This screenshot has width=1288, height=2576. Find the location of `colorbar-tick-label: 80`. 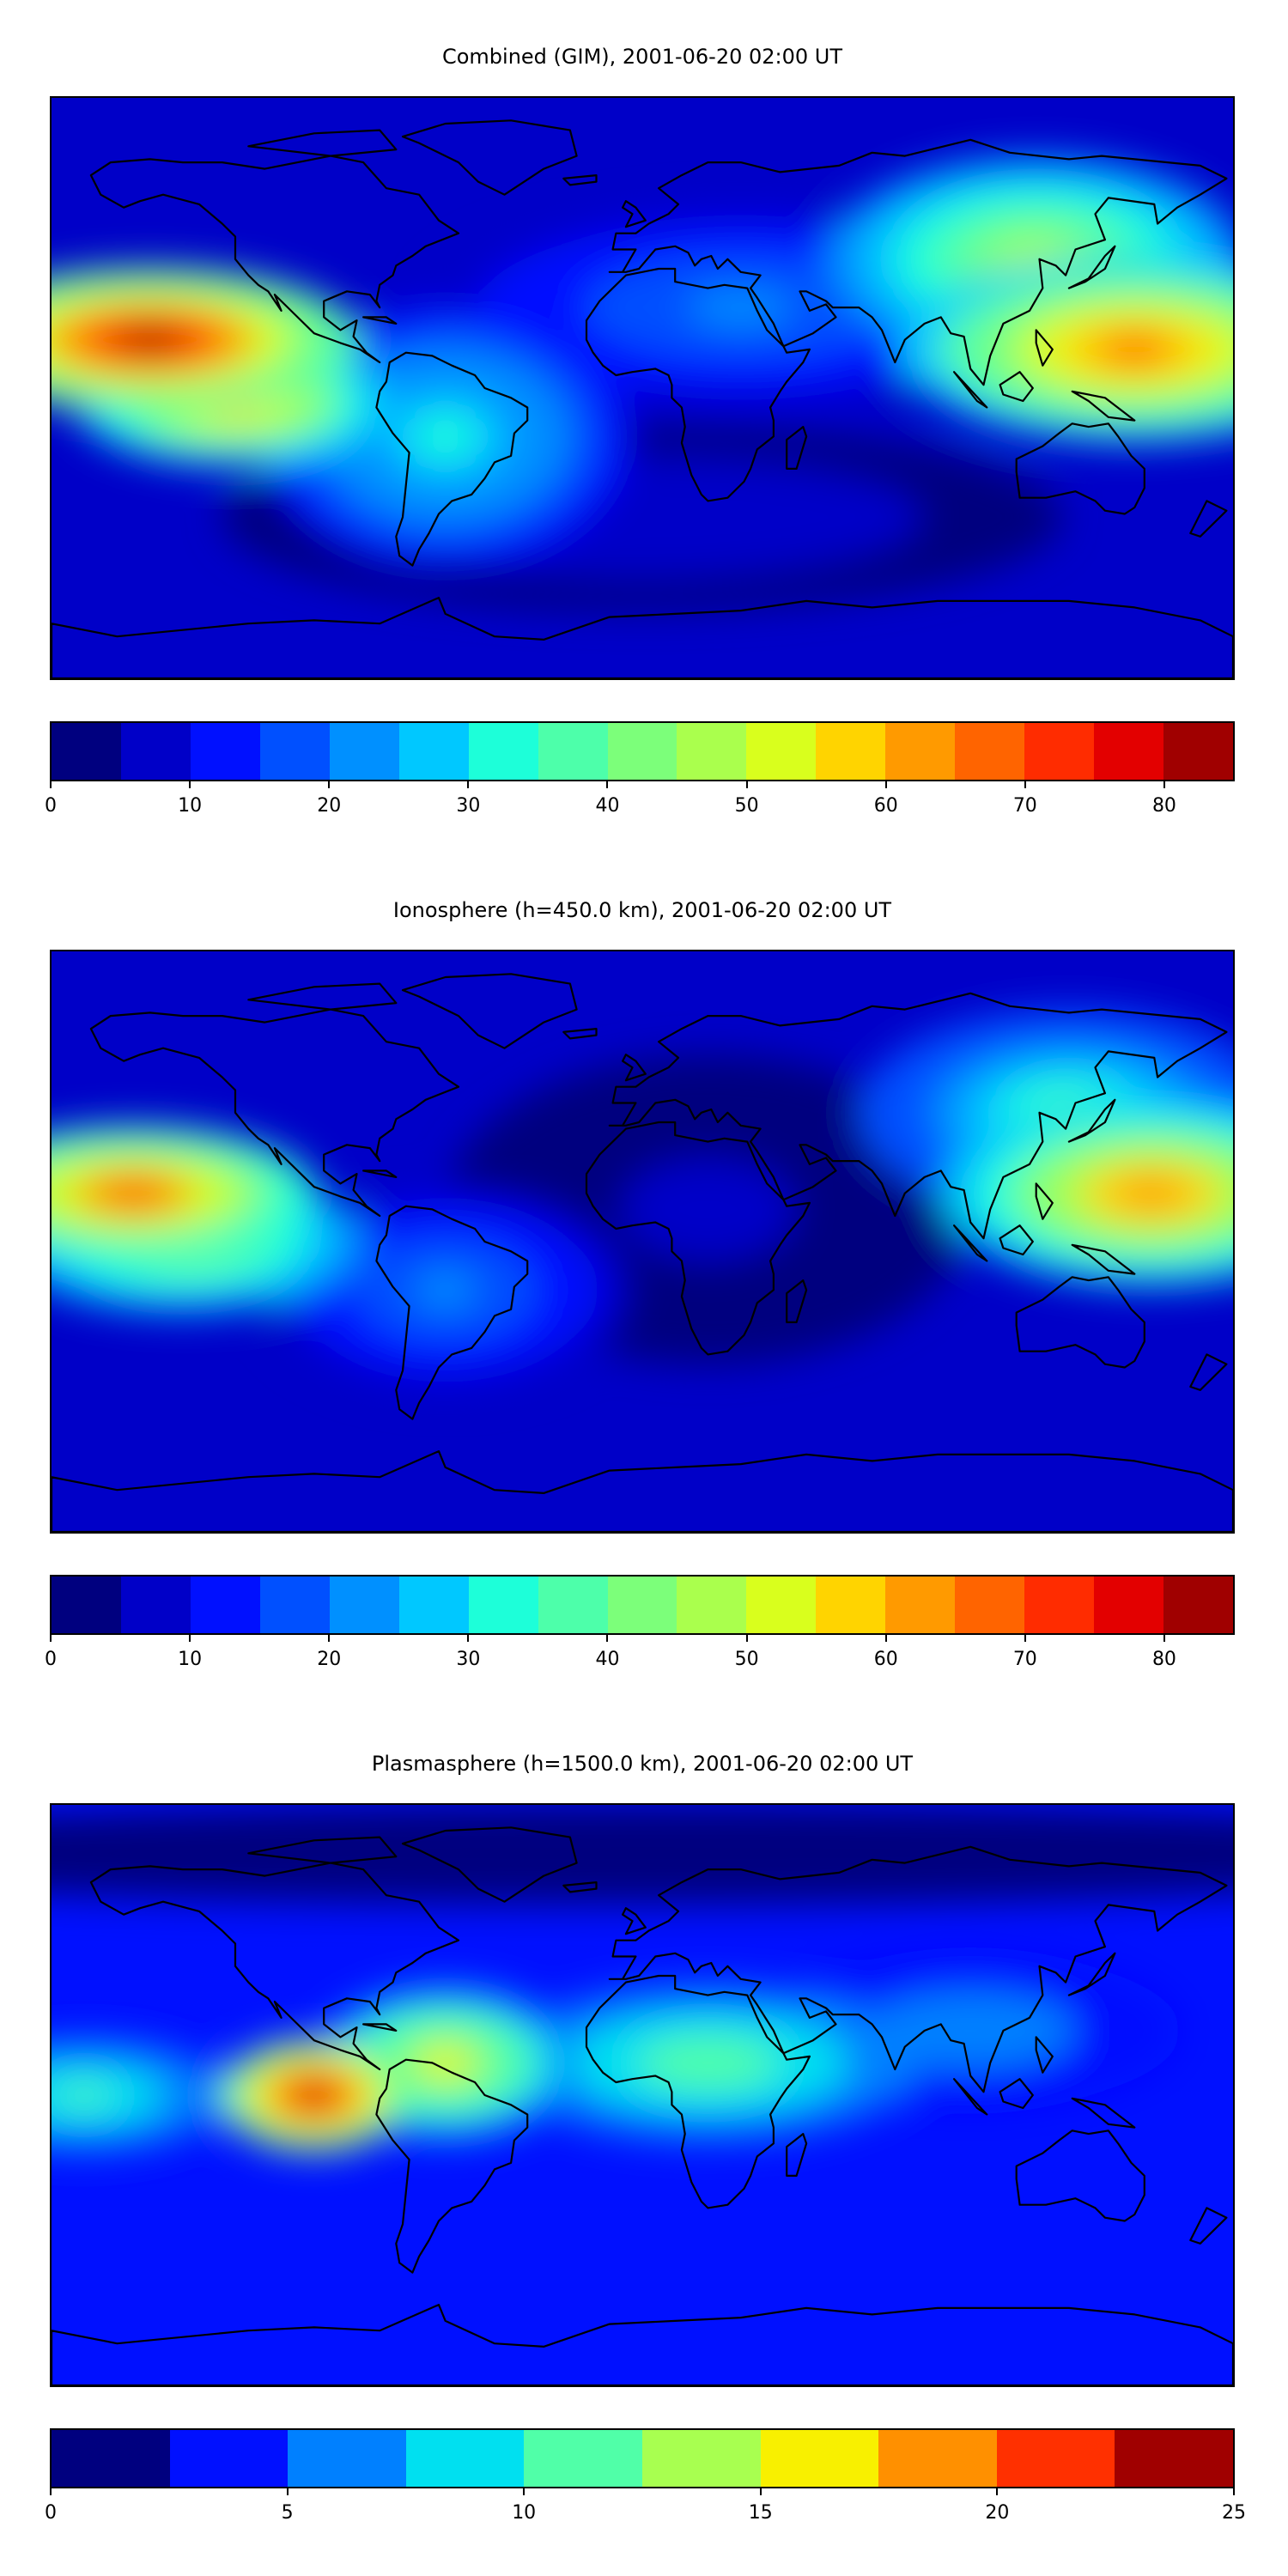

colorbar-tick-label: 80 is located at coordinates (1163, 806).